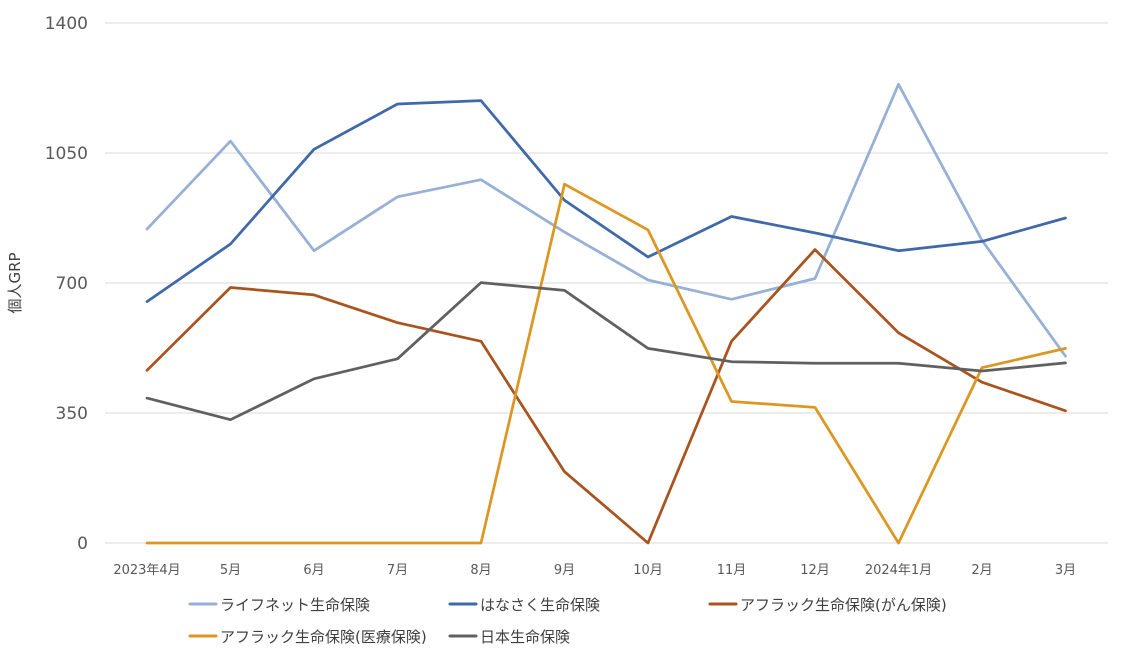  I want to click on x-tick-label: 5月, so click(230, 570).